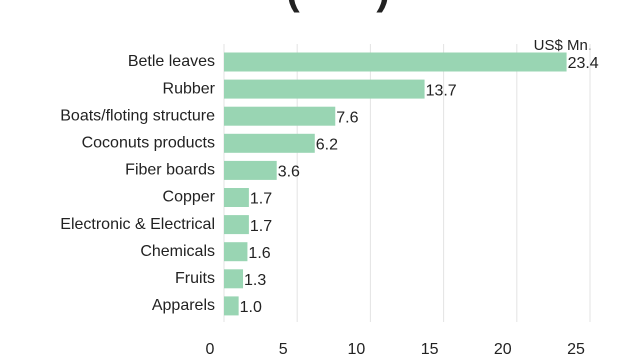  What do you see at coordinates (210, 348) in the screenshot?
I see `x-tick-label-0: 0` at bounding box center [210, 348].